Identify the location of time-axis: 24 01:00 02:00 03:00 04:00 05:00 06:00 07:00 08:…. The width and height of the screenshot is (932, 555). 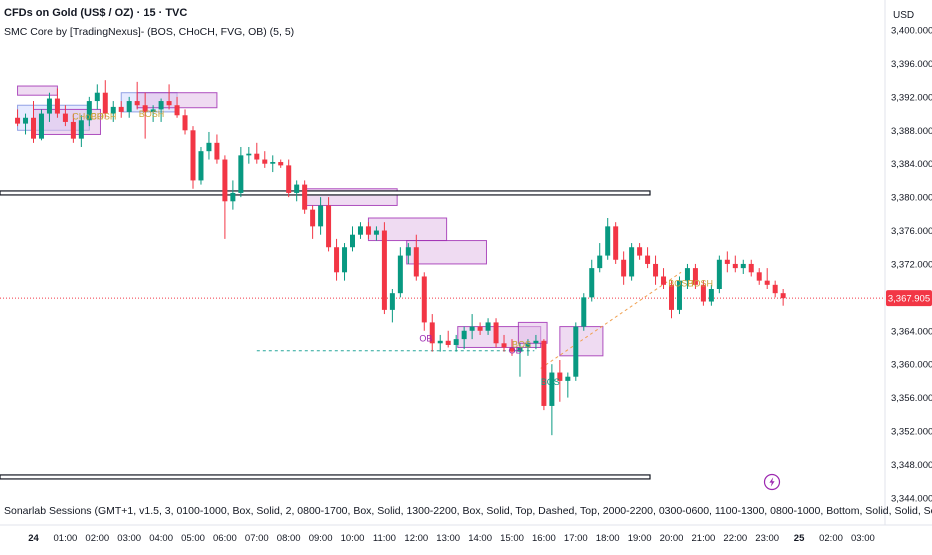
(451, 538).